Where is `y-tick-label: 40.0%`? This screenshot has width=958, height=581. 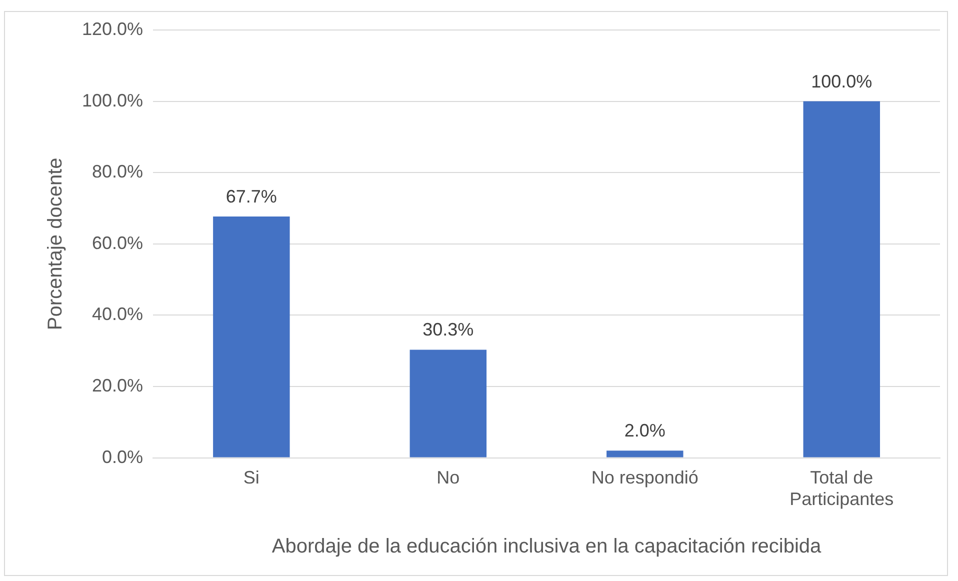
y-tick-label: 40.0% is located at coordinates (118, 314).